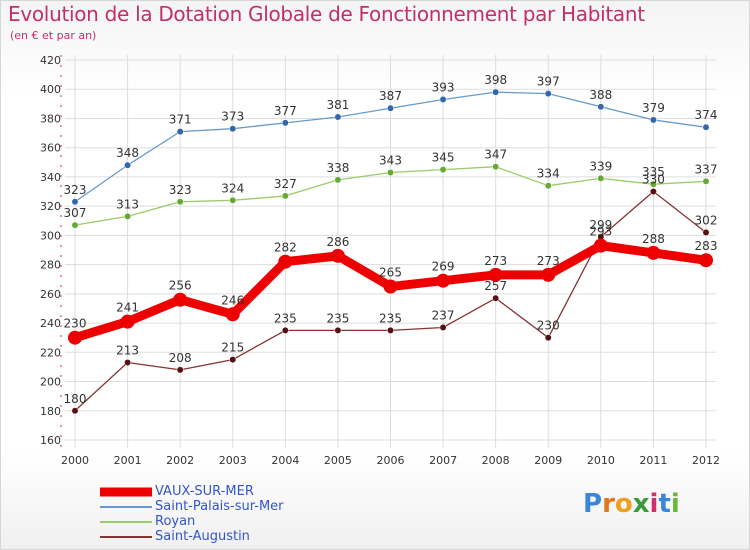 This screenshot has height=550, width=750. I want to click on data-label: 397, so click(548, 82).